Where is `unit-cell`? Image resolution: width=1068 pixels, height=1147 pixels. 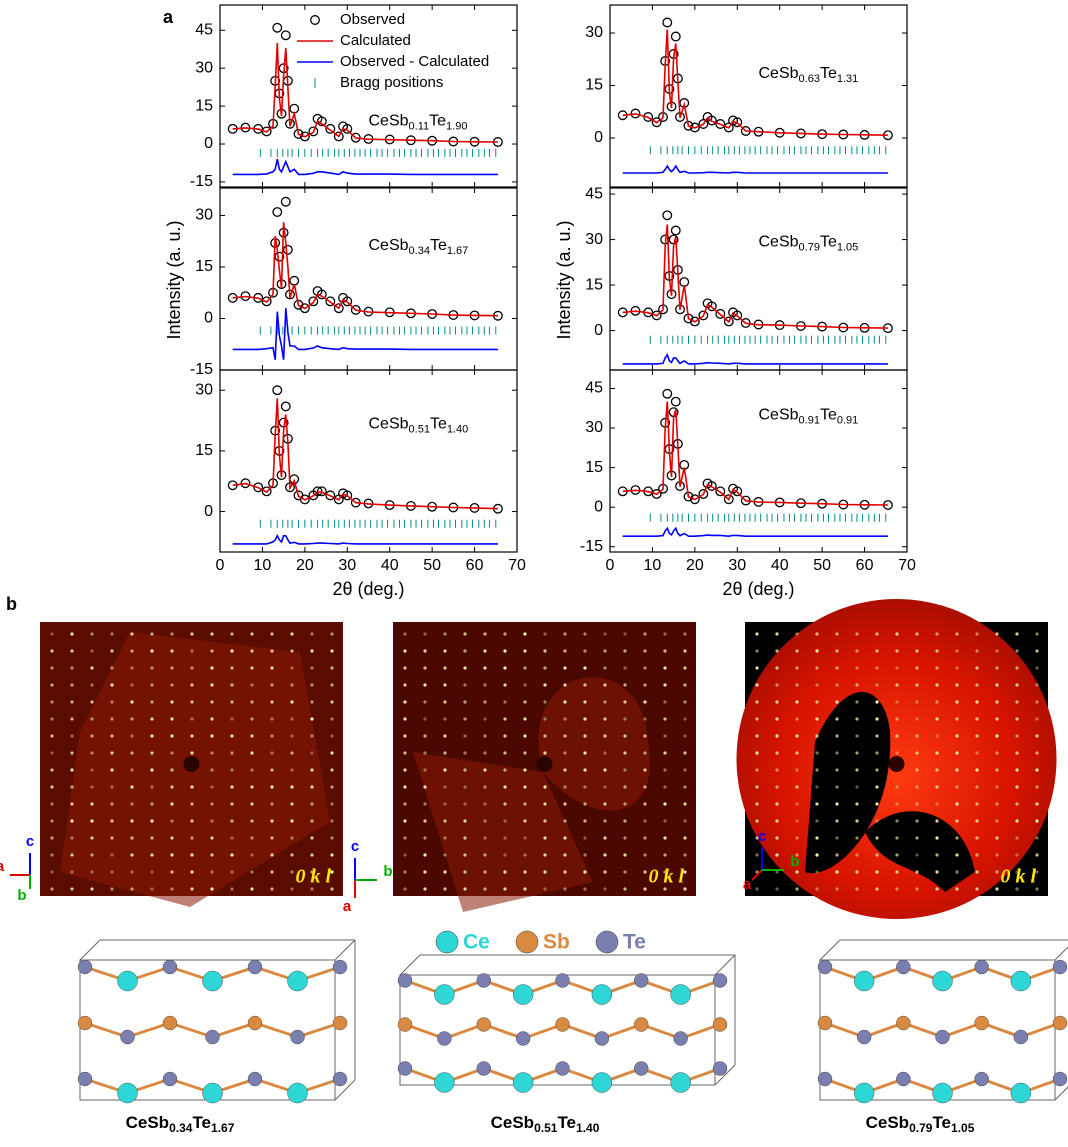 unit-cell is located at coordinates (217, 1020).